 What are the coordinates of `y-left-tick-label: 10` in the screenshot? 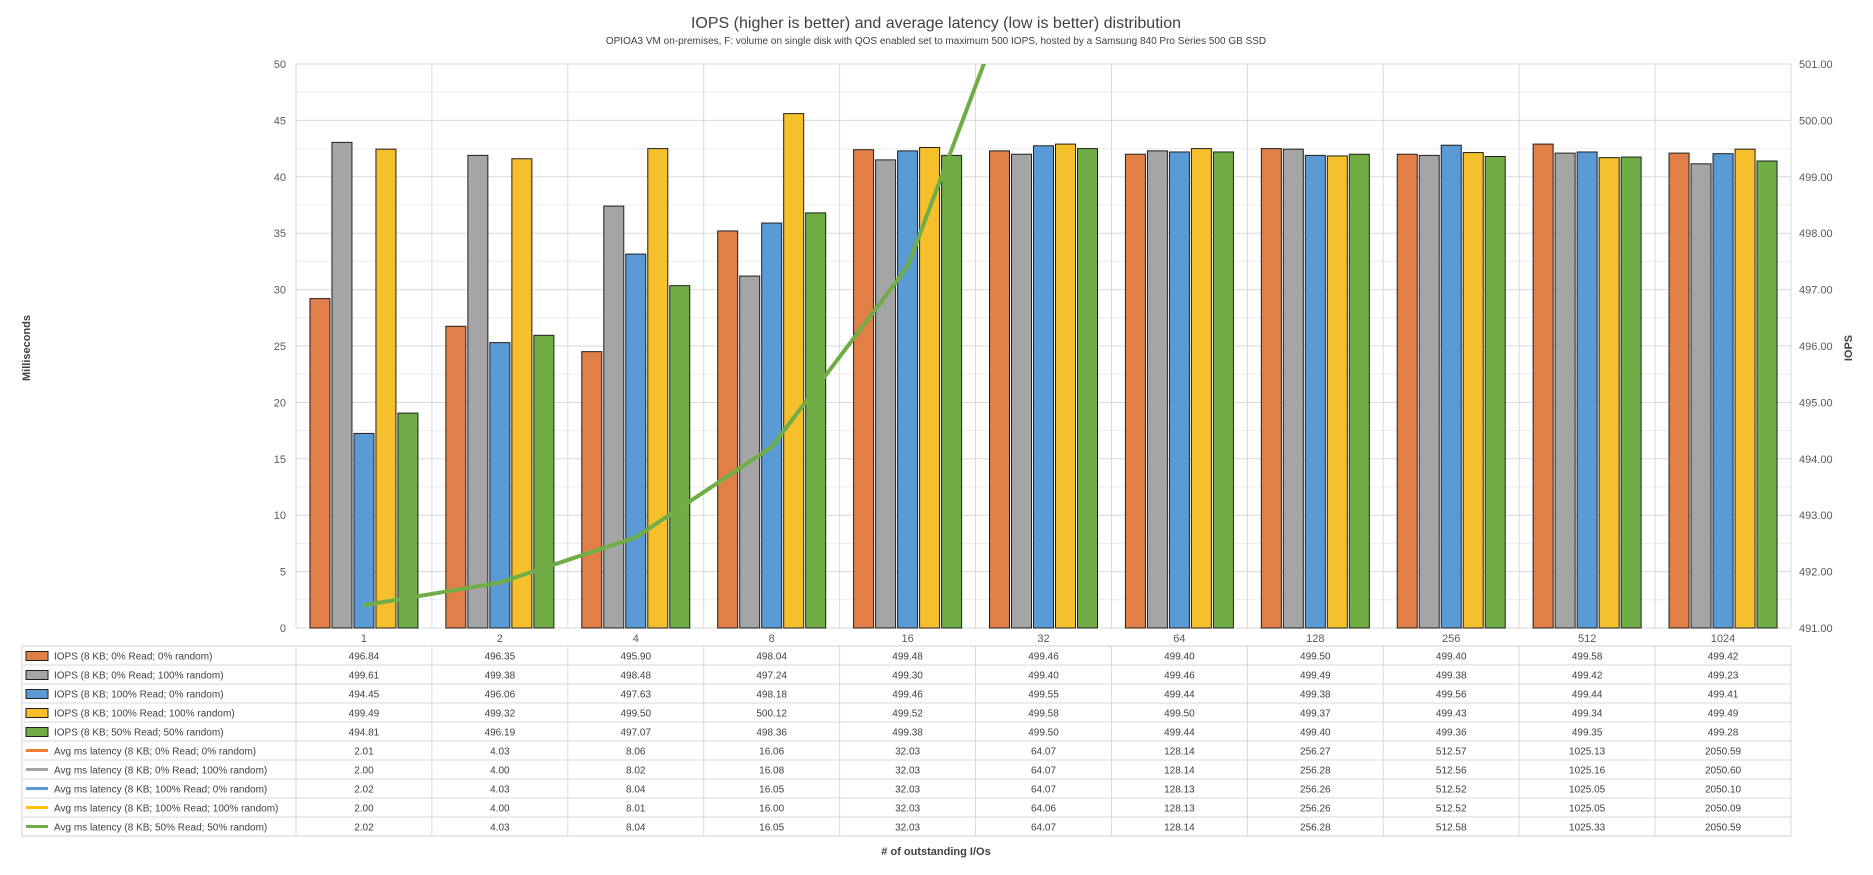 It's located at (280, 516).